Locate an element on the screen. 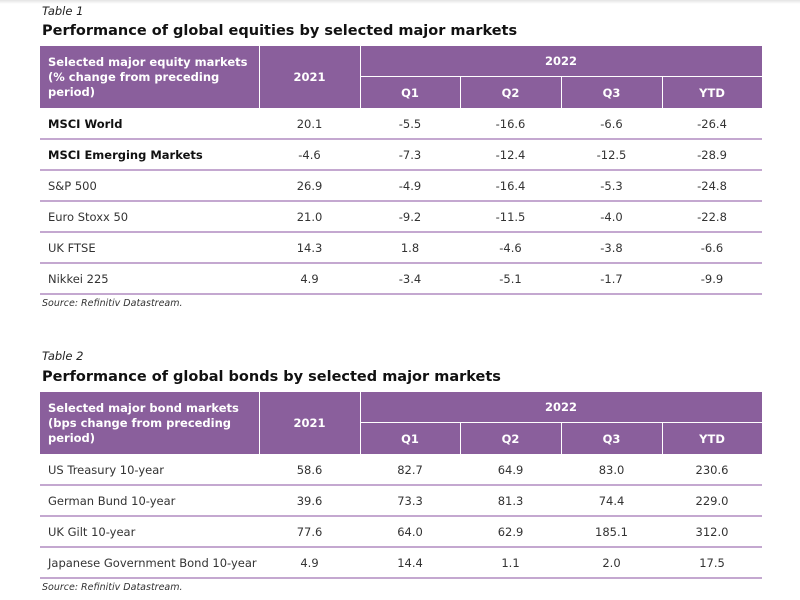  cell-value: -9.2 is located at coordinates (410, 217).